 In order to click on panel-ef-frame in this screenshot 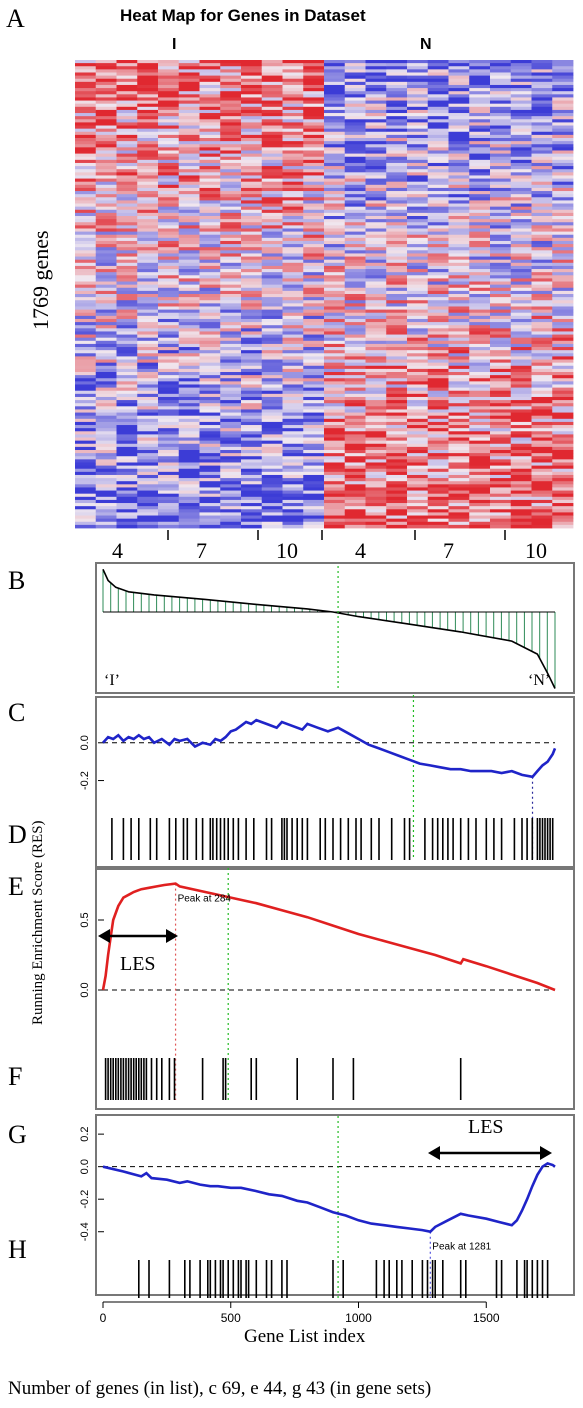, I will do `click(335, 989)`.